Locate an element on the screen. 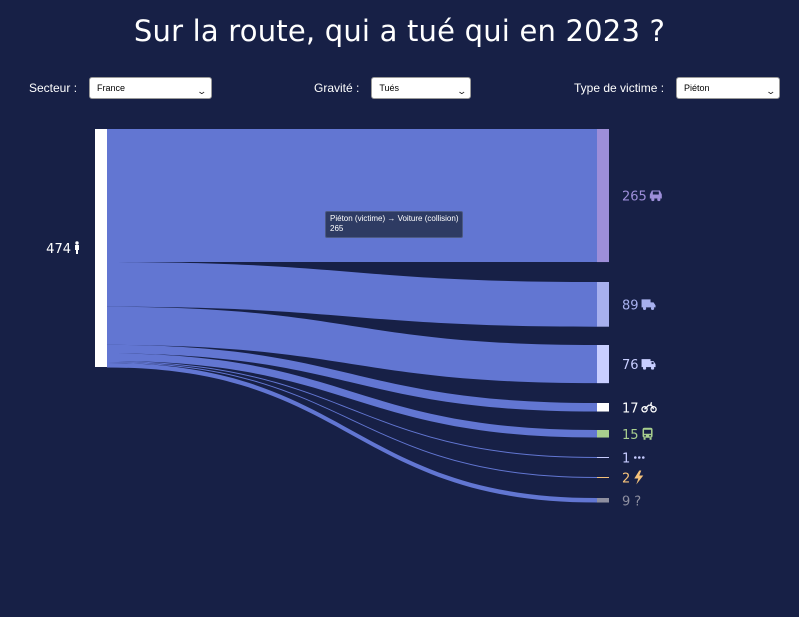 This screenshot has width=799, height=617. sector-value: France is located at coordinates (111, 88).